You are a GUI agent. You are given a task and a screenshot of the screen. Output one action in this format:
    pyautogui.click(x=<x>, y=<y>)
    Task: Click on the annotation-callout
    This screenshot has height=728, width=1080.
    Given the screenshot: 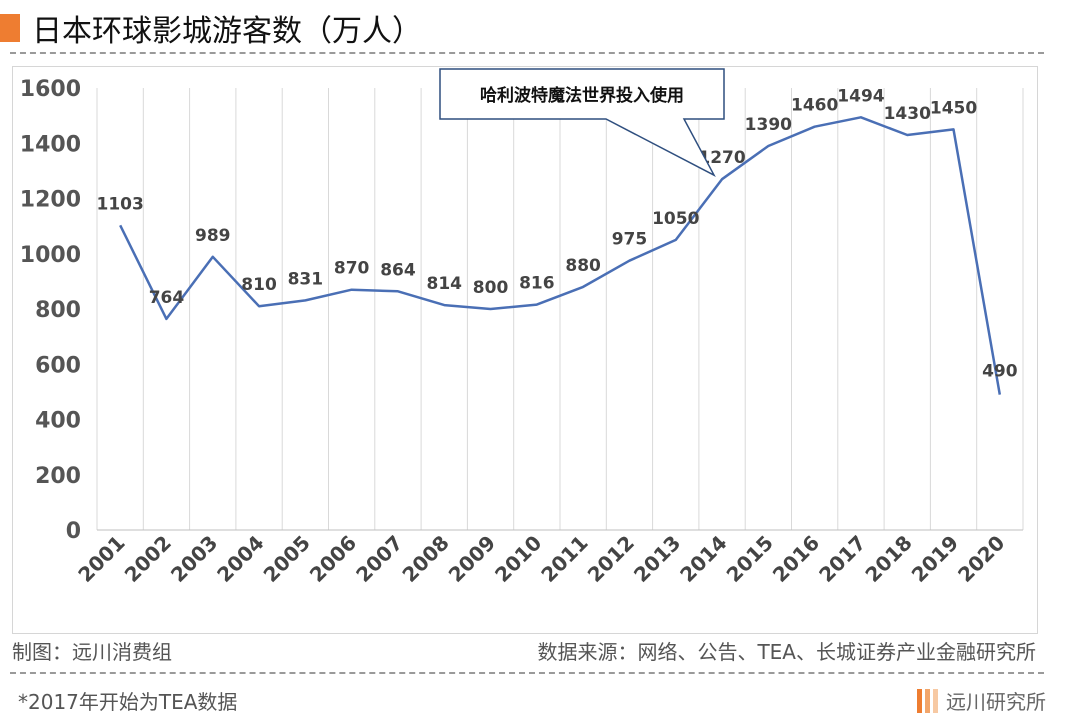 What is the action you would take?
    pyautogui.click(x=582, y=122)
    